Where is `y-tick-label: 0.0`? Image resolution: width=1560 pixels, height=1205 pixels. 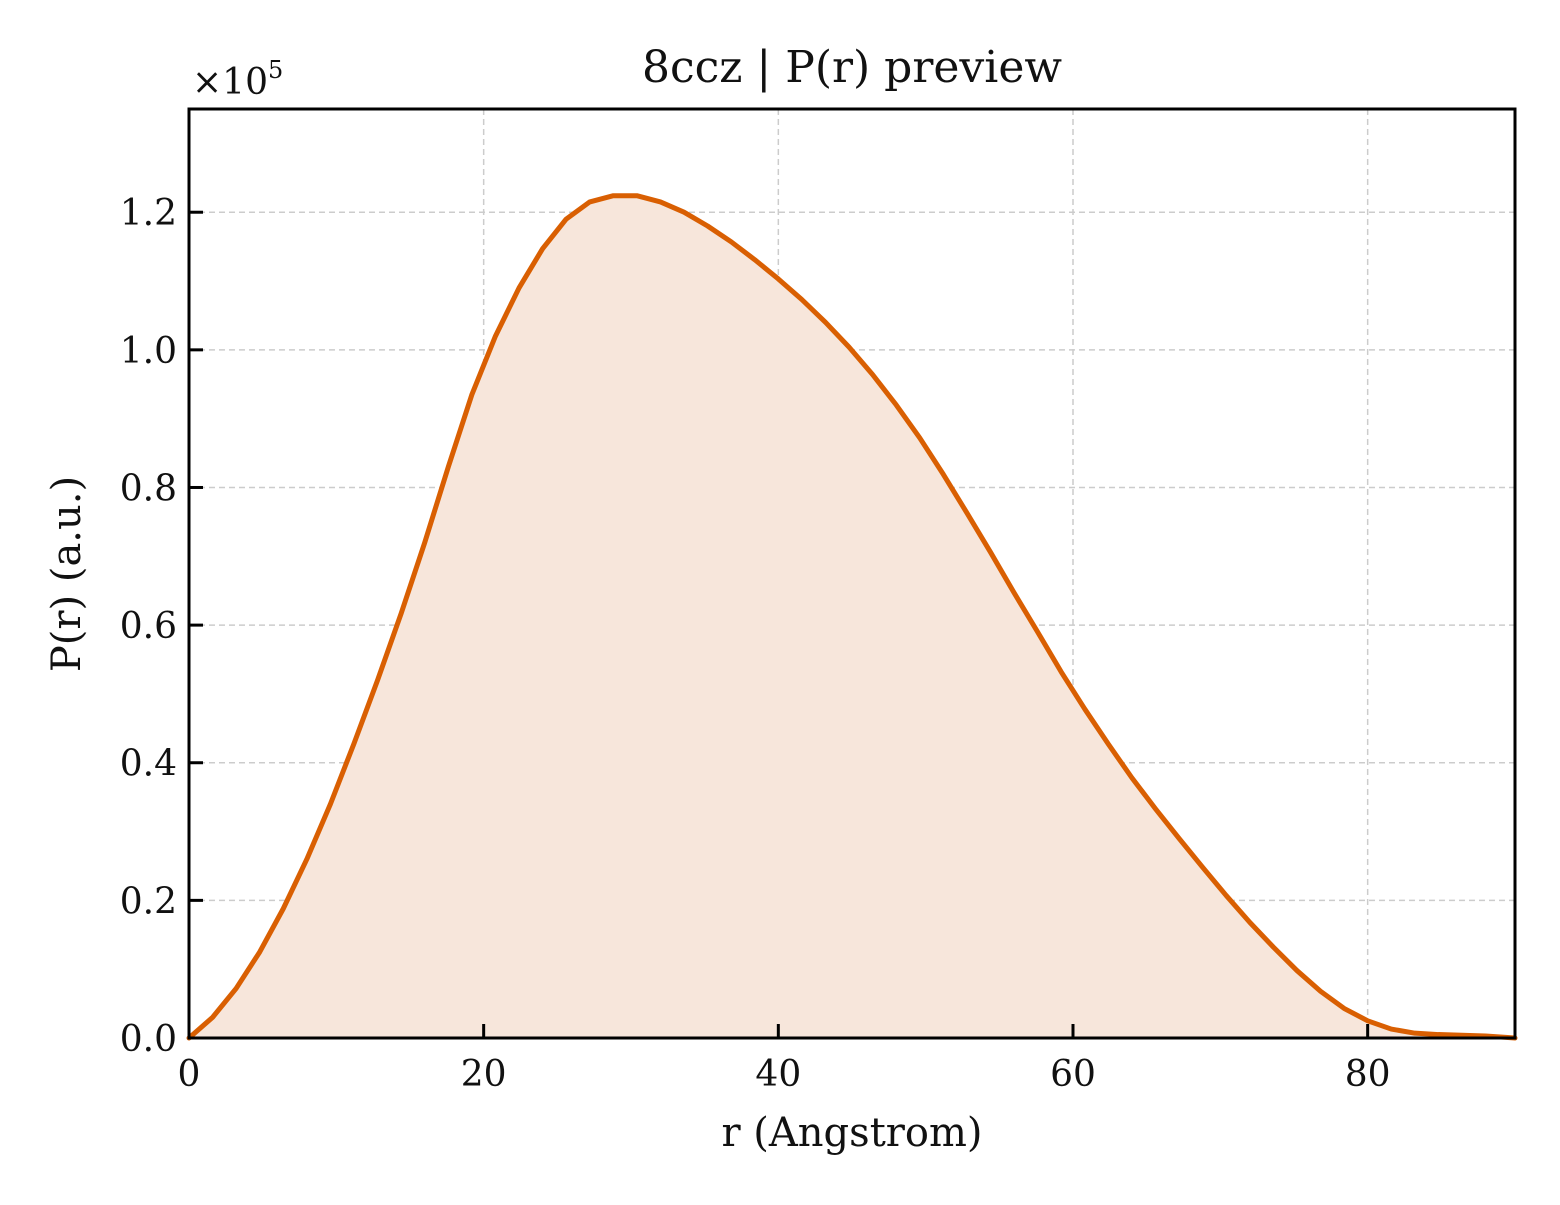
y-tick-label: 0.0 is located at coordinates (148, 1039).